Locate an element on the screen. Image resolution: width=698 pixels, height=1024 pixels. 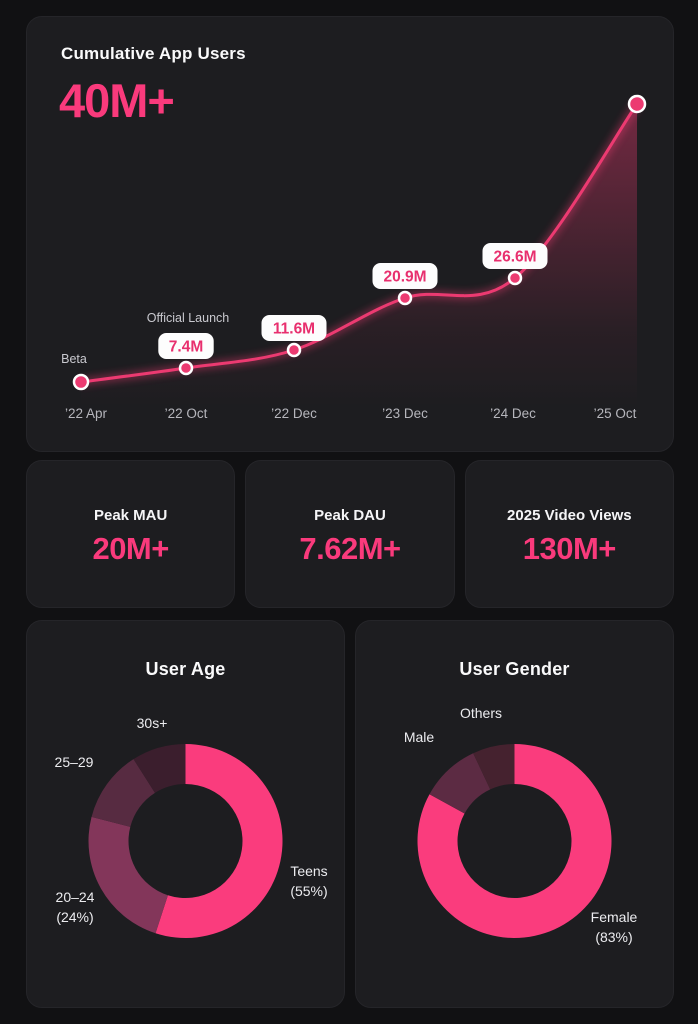
svg-text: Beta is located at coordinates (74, 359).